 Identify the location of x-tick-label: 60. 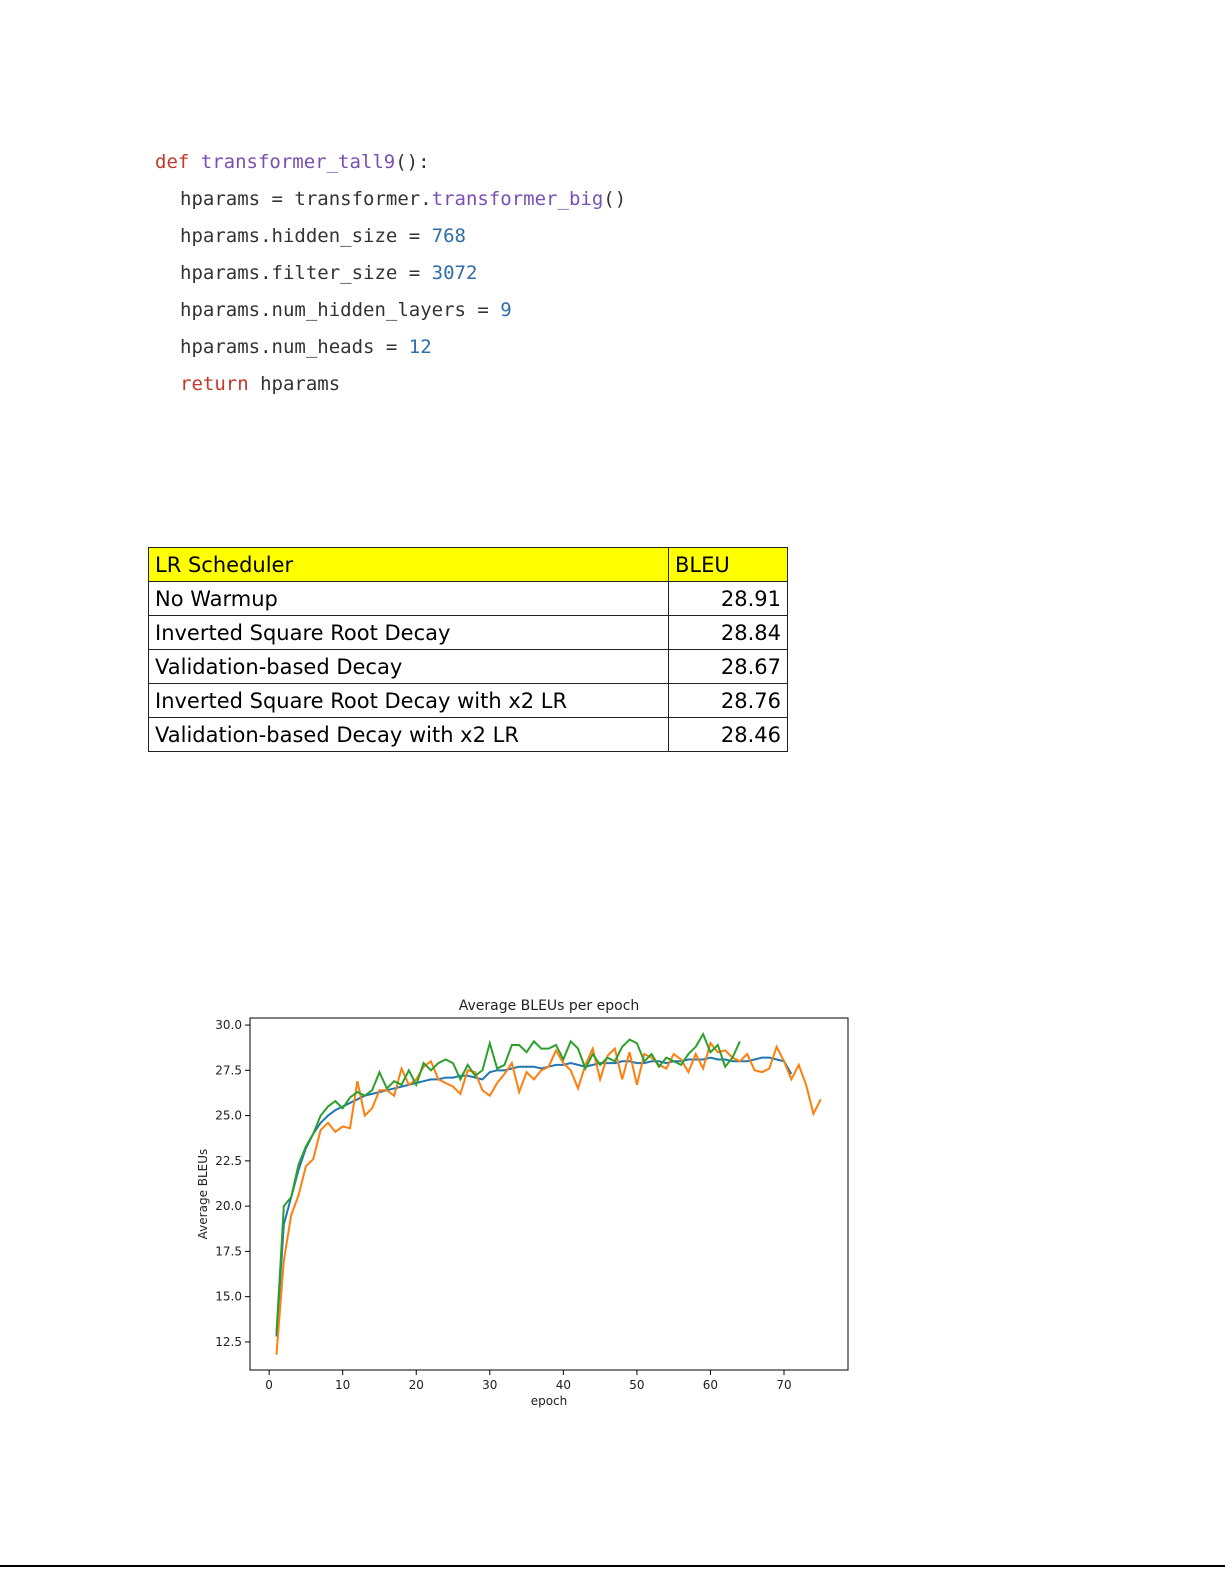
(710, 1385).